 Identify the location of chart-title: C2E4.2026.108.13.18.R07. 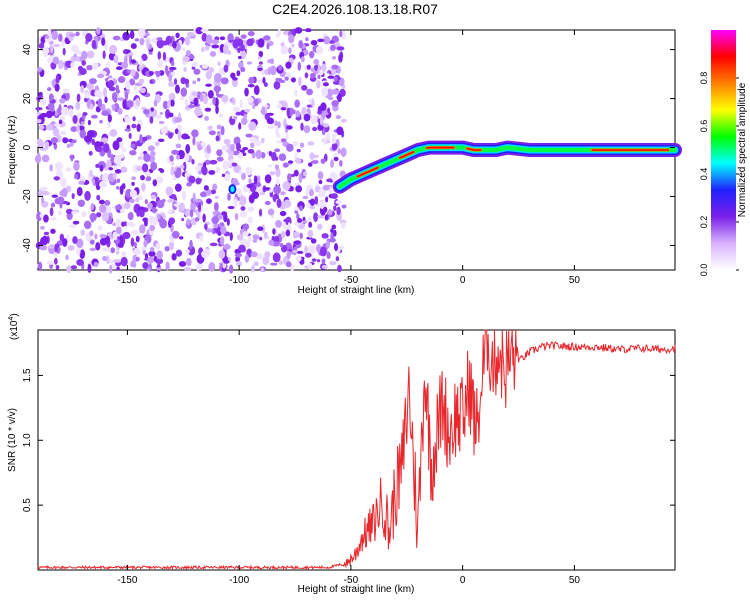
(355, 9).